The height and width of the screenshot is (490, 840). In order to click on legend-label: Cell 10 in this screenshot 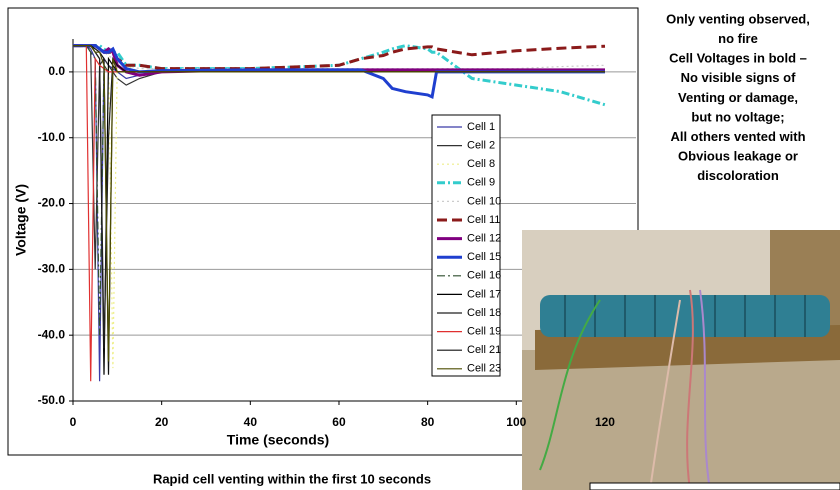, I will do `click(484, 201)`.